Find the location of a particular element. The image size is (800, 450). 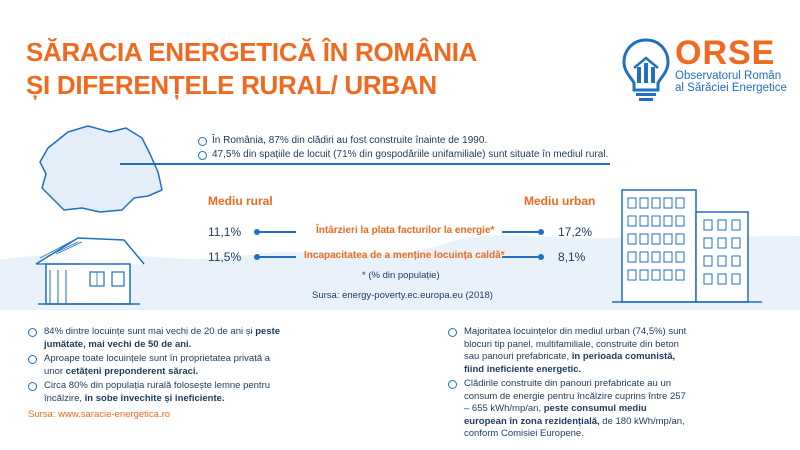

apartment-block-icon is located at coordinates (687, 246).